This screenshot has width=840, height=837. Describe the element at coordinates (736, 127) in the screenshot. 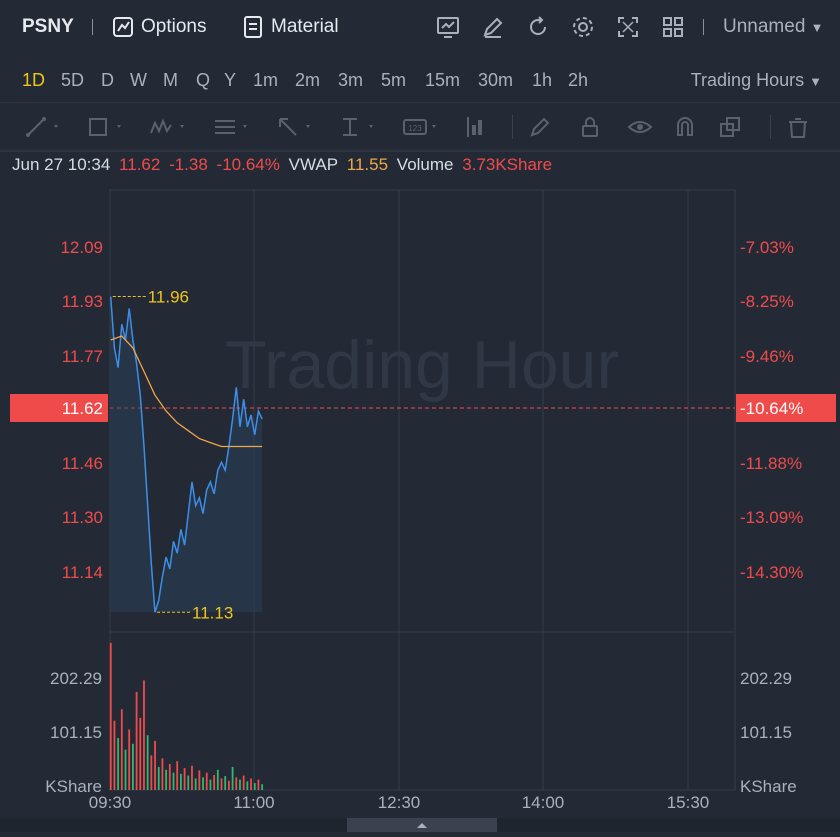

I see `layers-icon` at that location.